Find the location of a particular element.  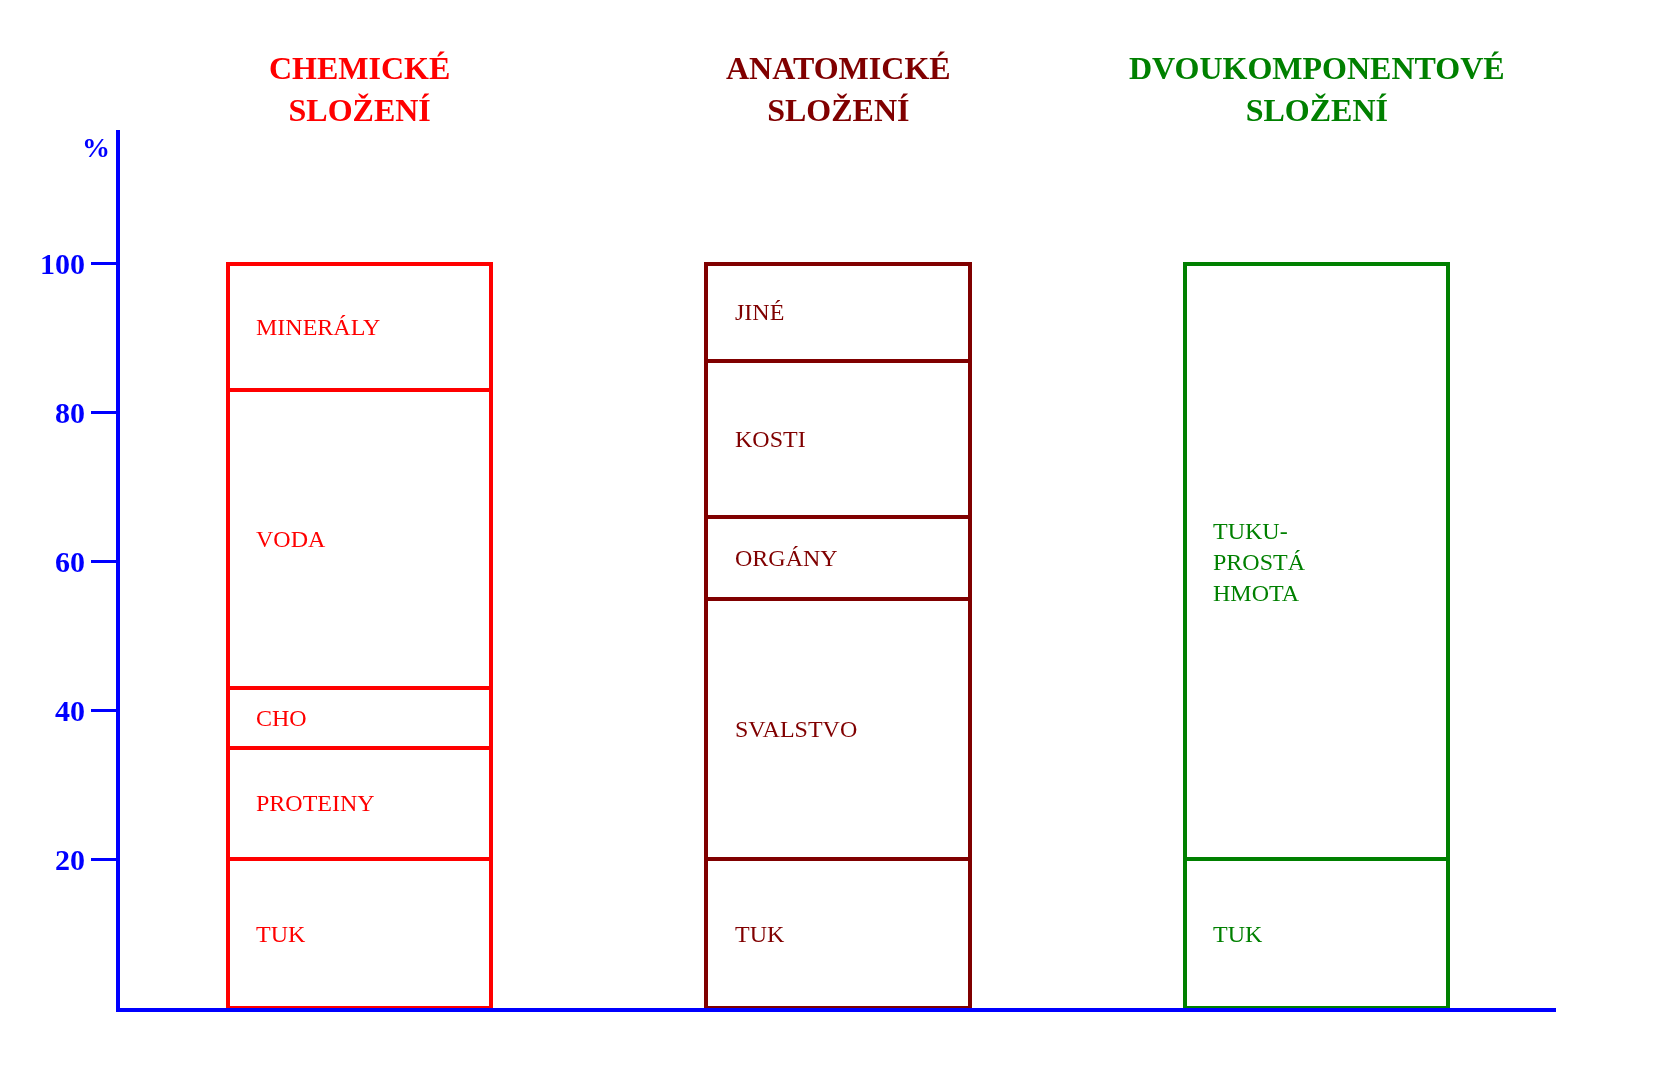

data-label: VODA is located at coordinates (291, 539).